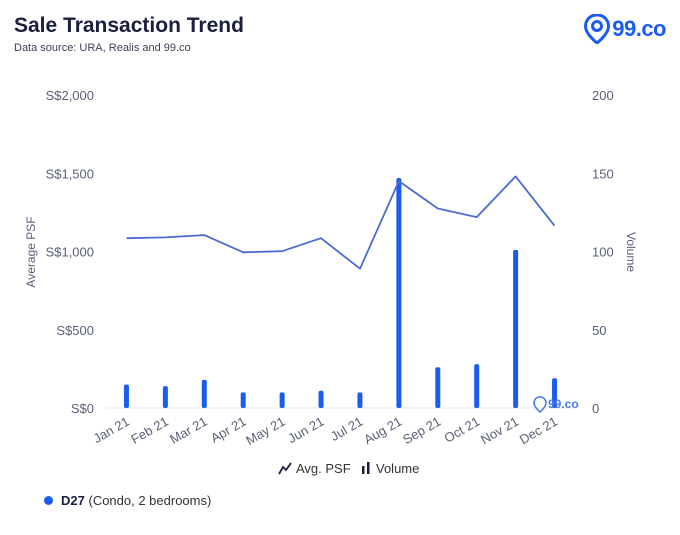  Describe the element at coordinates (603, 173) in the screenshot. I see `y-tick-right: 150` at that location.